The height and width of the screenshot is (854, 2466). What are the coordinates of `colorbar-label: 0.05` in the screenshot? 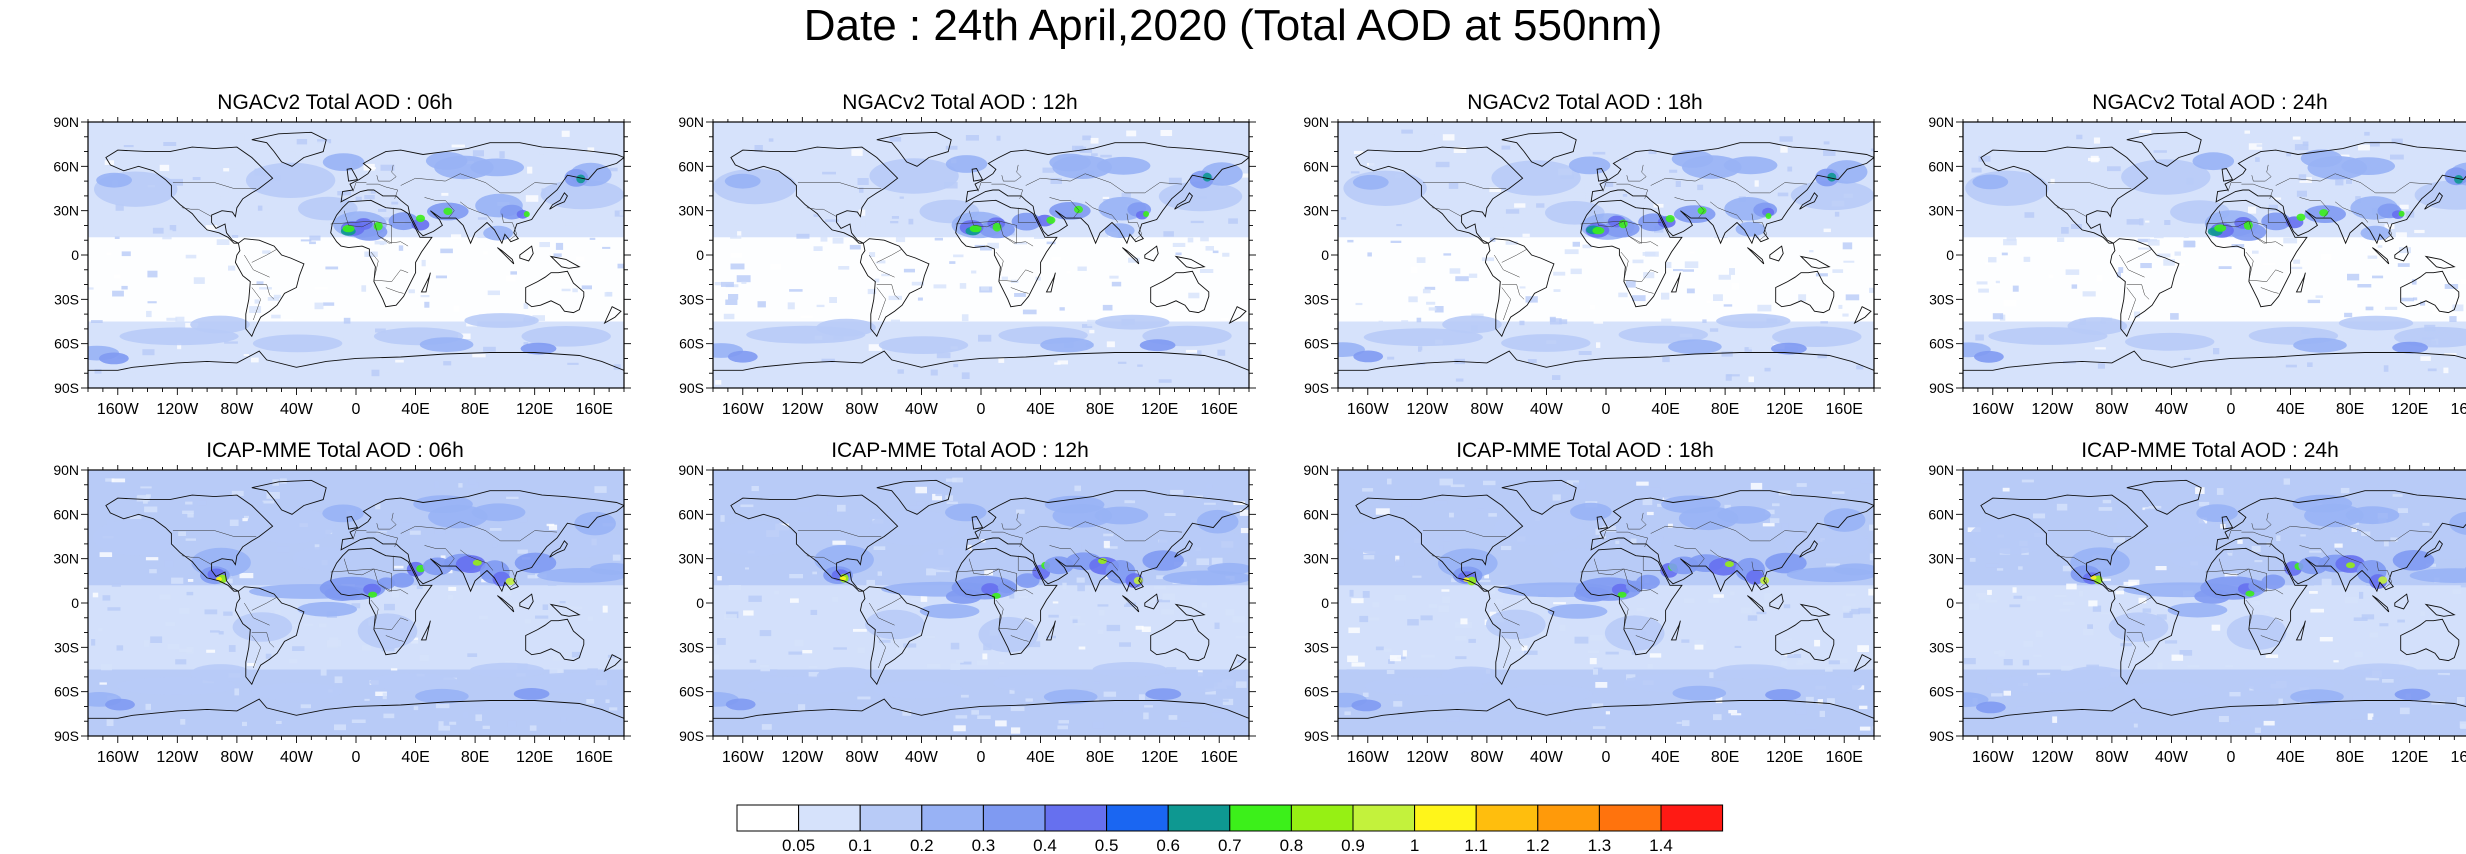 It's located at (798, 845).